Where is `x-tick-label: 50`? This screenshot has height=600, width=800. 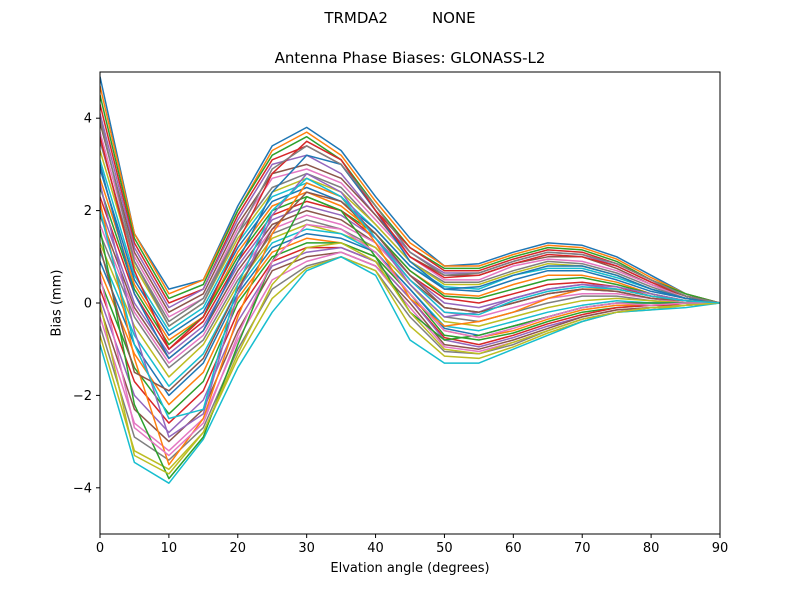 x-tick-label: 50 is located at coordinates (444, 548).